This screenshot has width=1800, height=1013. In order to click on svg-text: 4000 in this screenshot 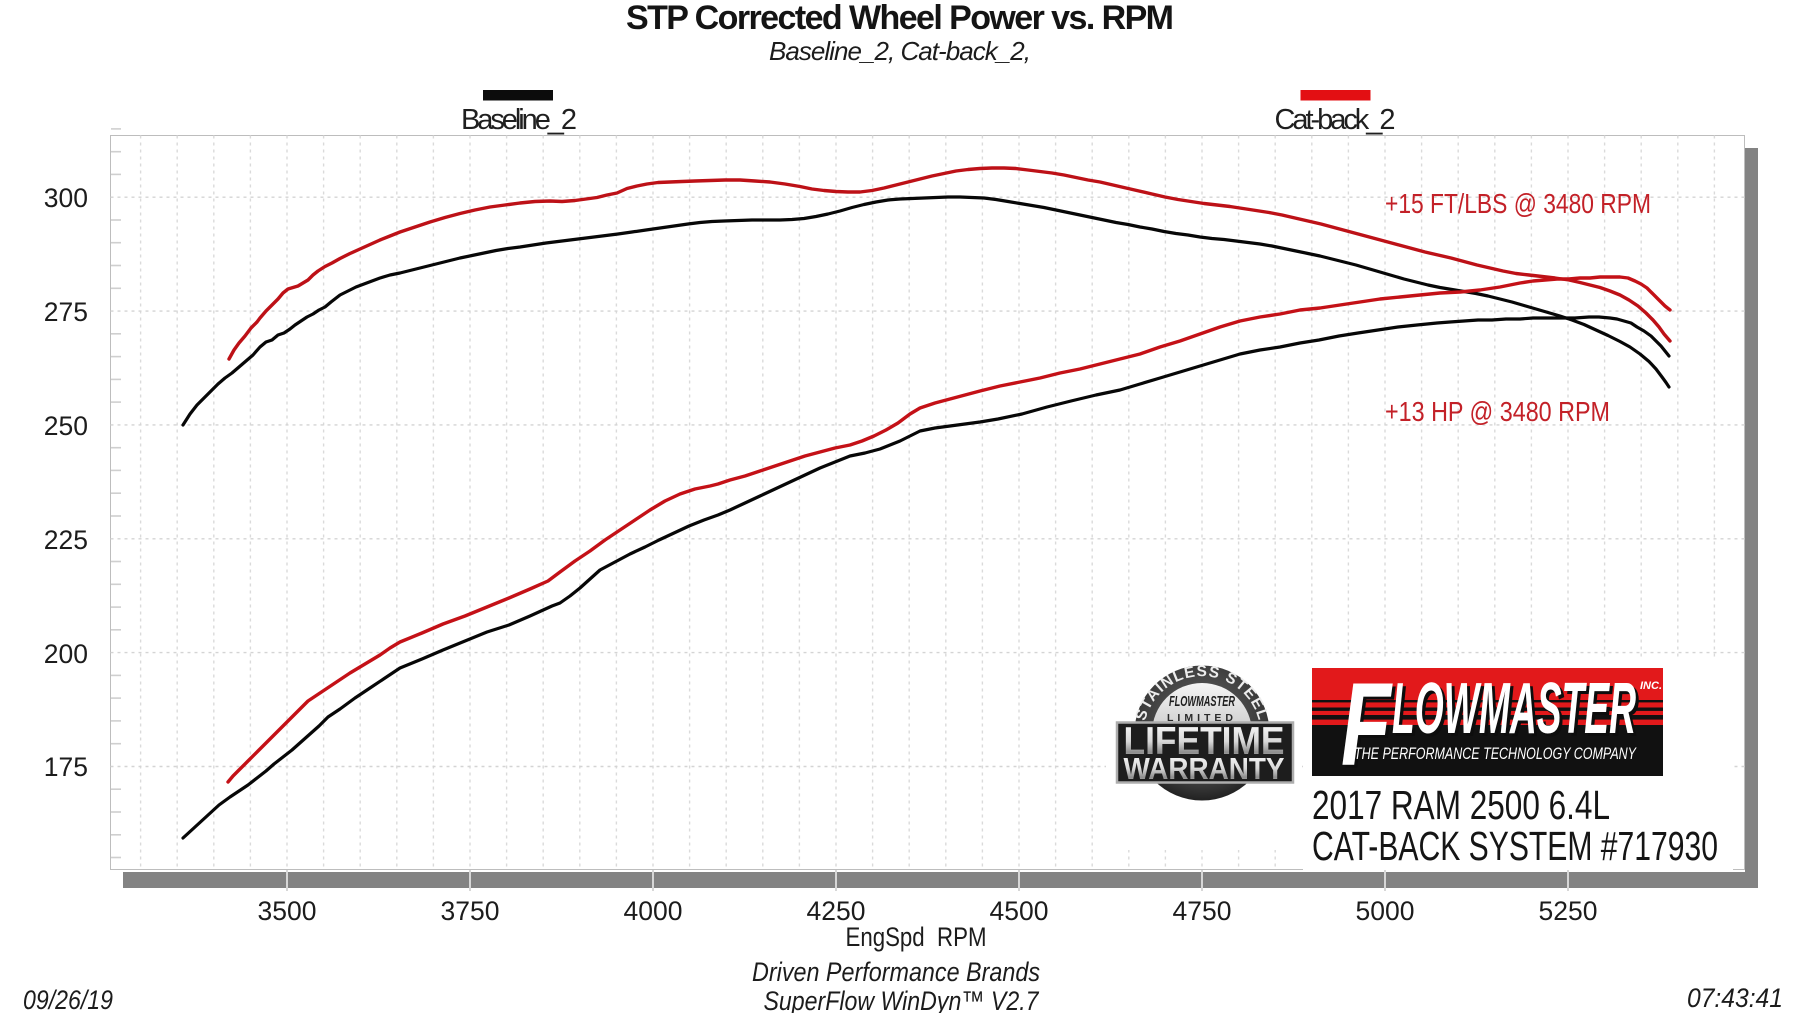, I will do `click(653, 911)`.